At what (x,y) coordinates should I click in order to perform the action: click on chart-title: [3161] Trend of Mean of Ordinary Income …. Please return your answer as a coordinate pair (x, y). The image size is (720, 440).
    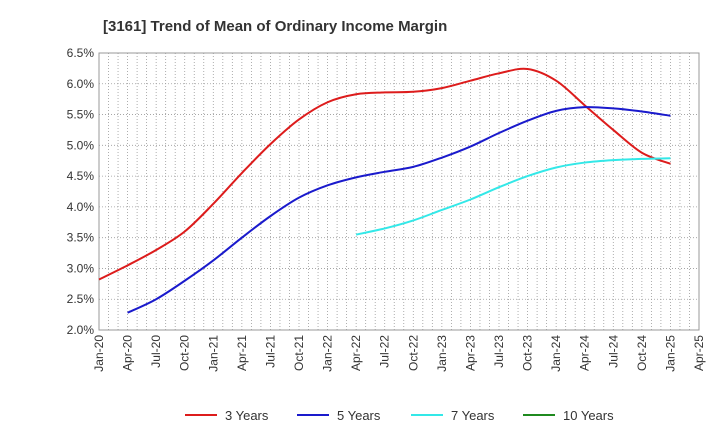
    Looking at the image, I should click on (275, 26).